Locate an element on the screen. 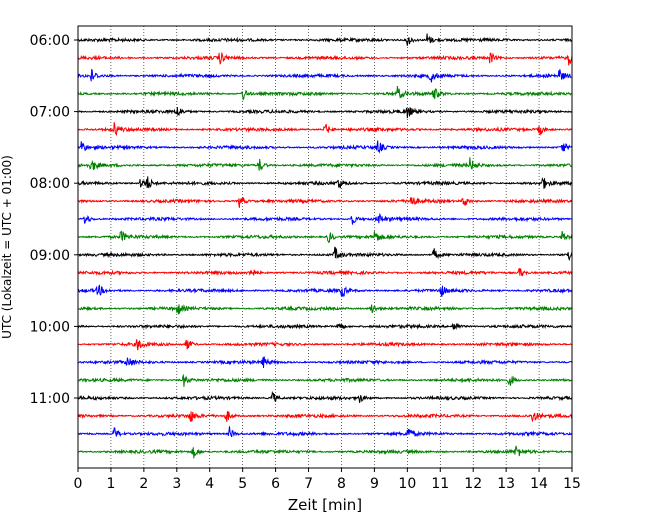  y-axis-label: UTC (Lokalzeit = UTC + 01:00) is located at coordinates (7, 247).